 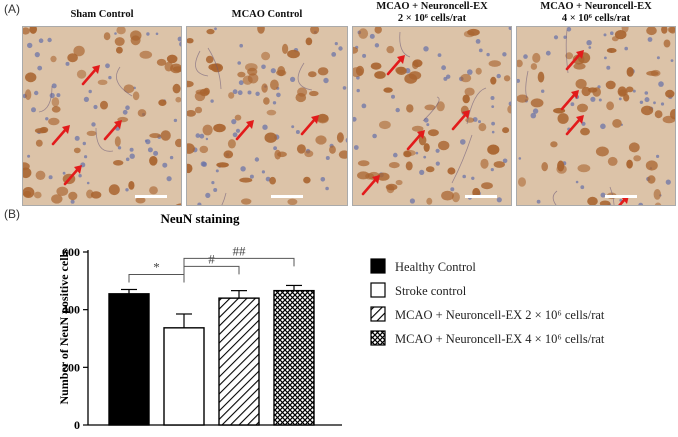 I want to click on y-axis-label: Number of NeuN positive cells, so click(x=64, y=326).